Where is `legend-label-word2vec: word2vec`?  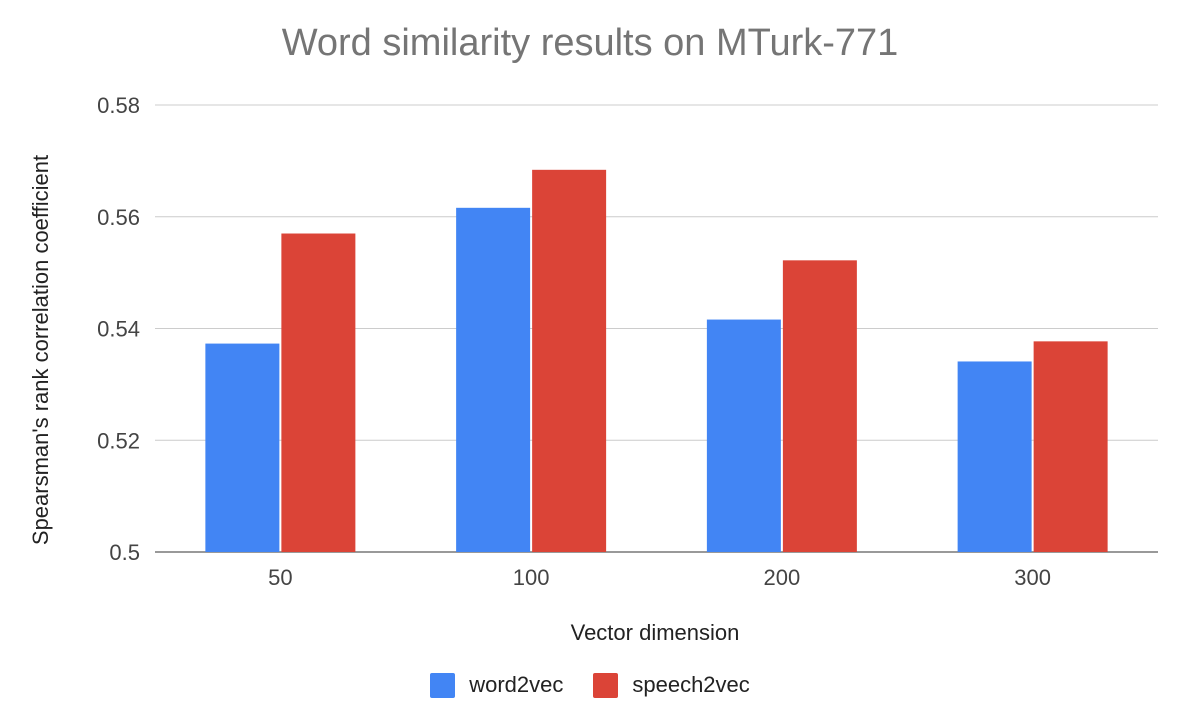
legend-label-word2vec: word2vec is located at coordinates (516, 684).